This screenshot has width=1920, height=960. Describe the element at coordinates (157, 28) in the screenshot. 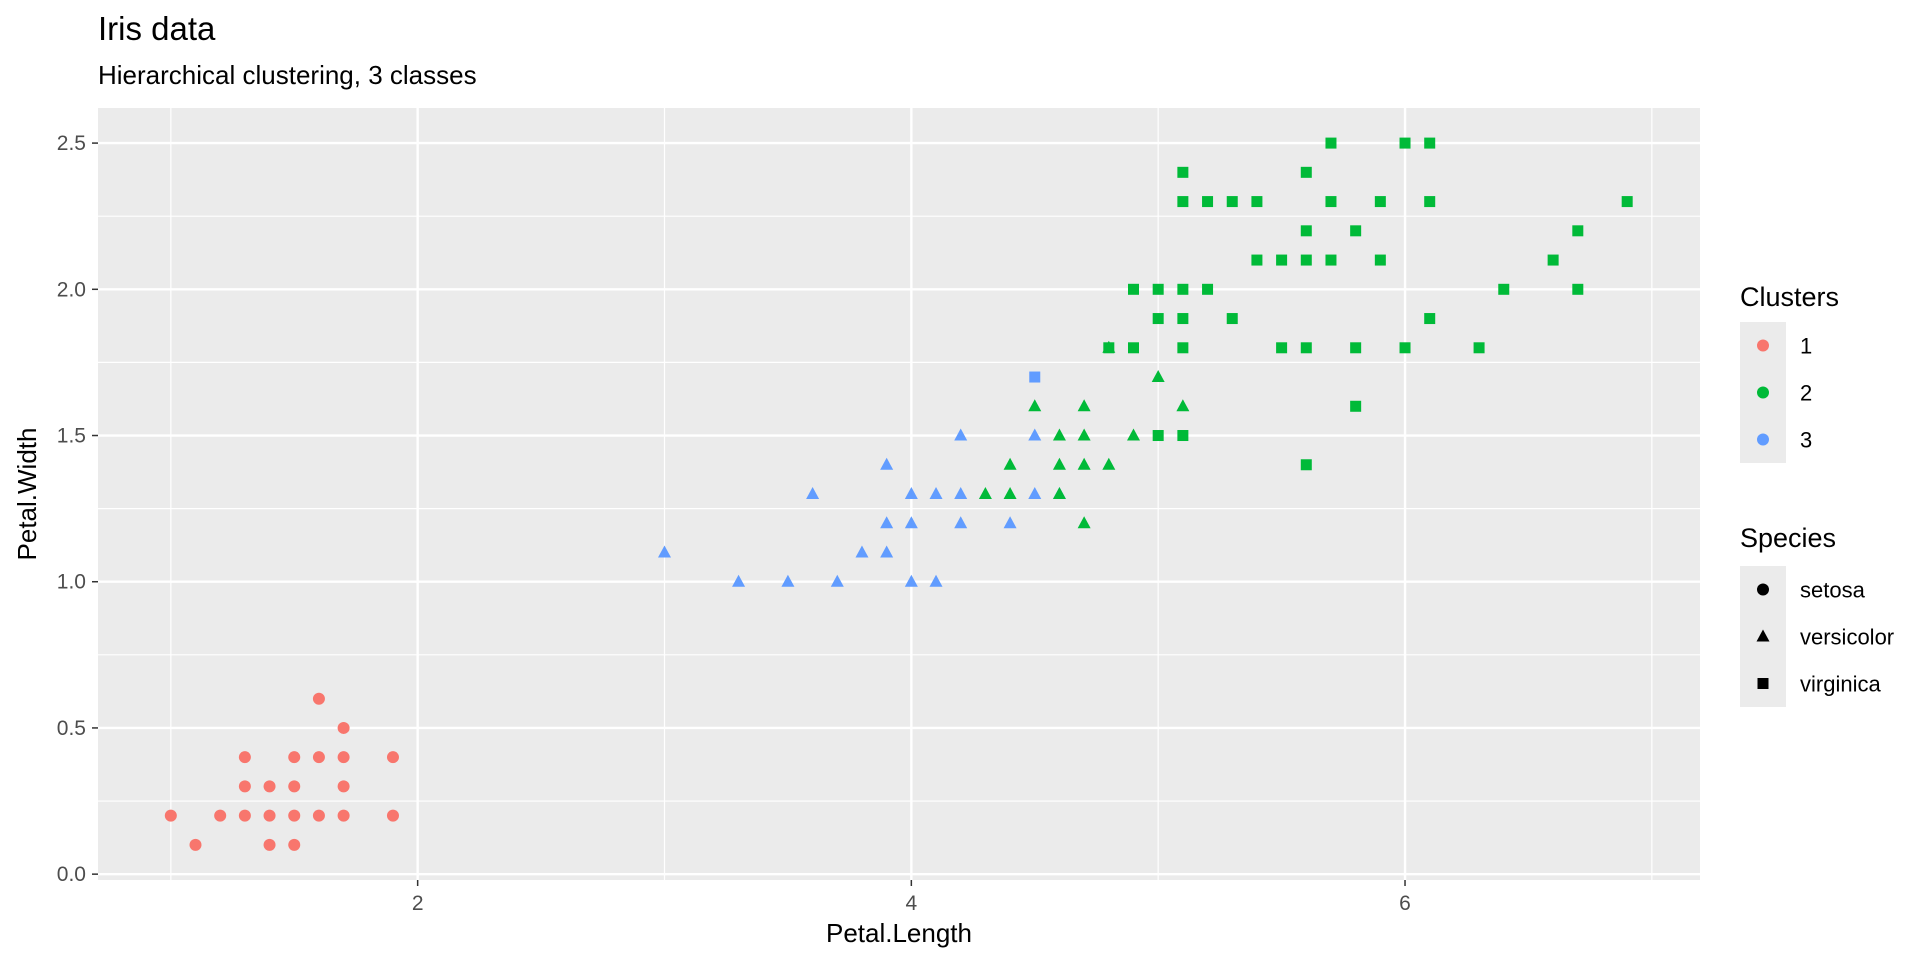

I see `chart-title: Iris data` at that location.